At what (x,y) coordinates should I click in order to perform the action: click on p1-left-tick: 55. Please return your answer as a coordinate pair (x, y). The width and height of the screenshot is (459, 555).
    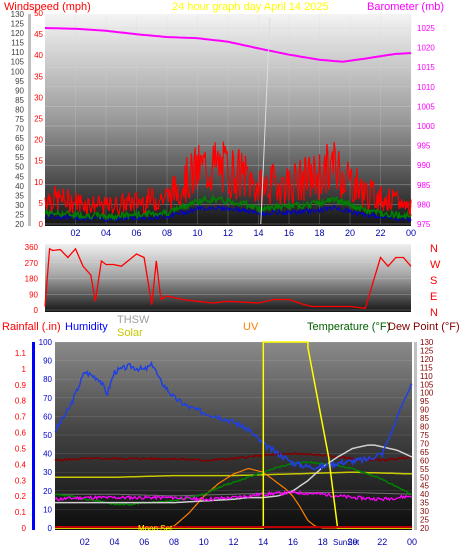
    Looking at the image, I should click on (19, 157).